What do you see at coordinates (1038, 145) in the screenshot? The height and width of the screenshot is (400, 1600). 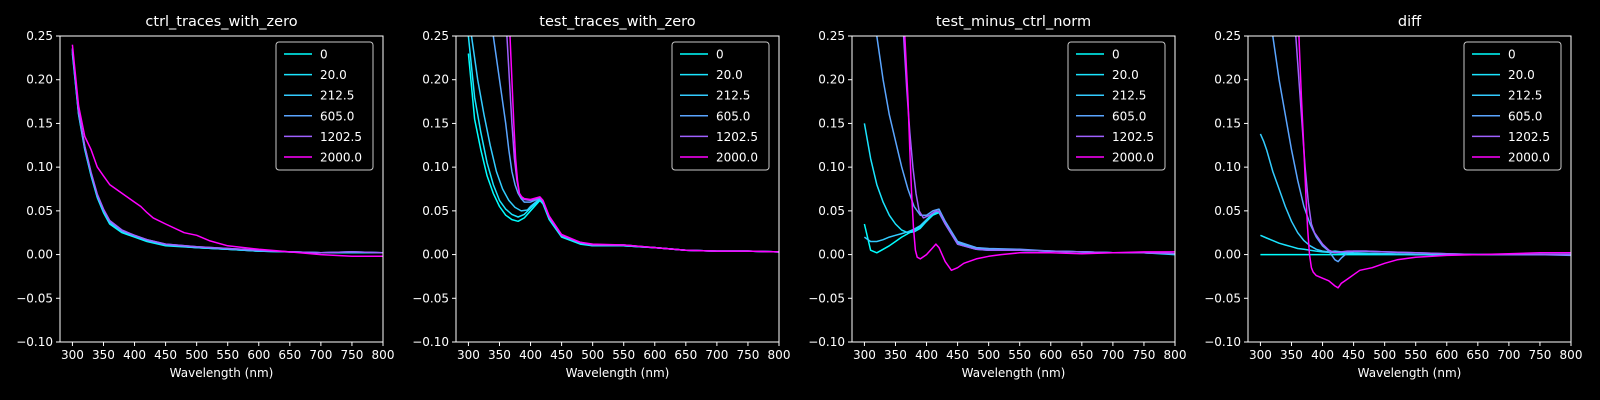 I see `series-line-1202.5` at bounding box center [1038, 145].